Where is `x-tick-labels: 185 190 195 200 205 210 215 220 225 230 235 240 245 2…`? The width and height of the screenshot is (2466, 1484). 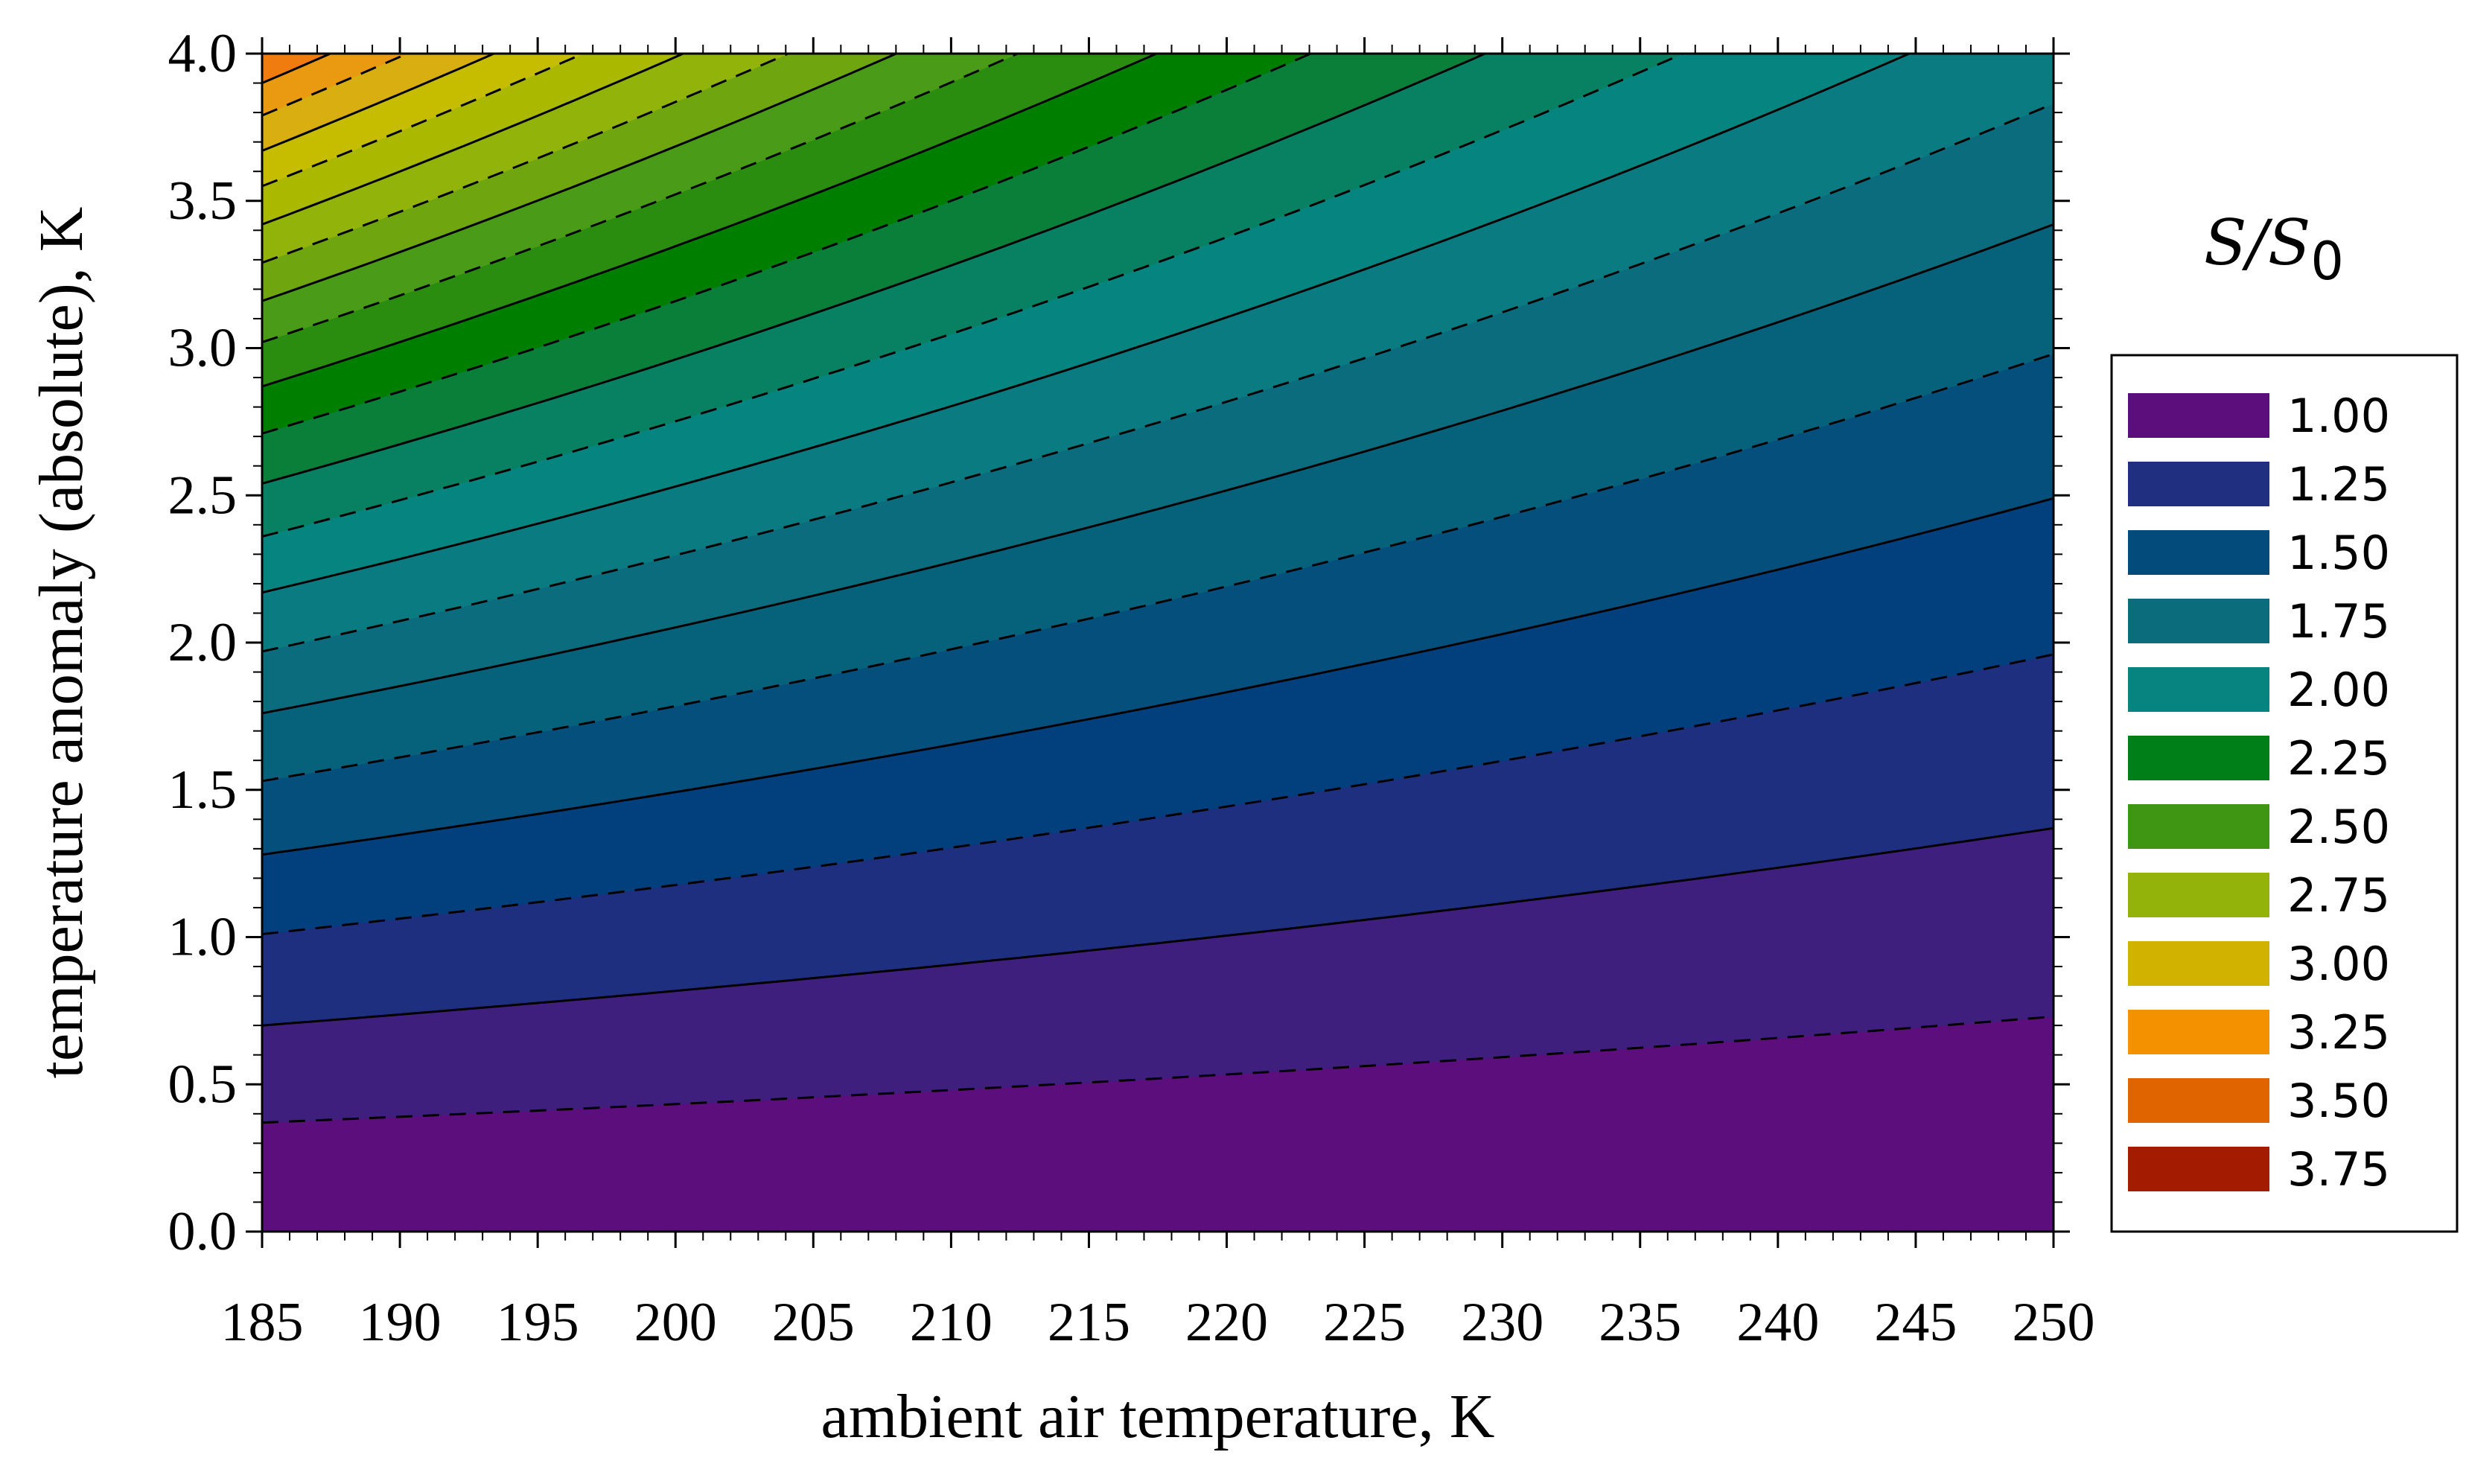
x-tick-labels: 185 190 195 200 205 210 215 220 225 230 235 240 245 2… is located at coordinates (1158, 1322).